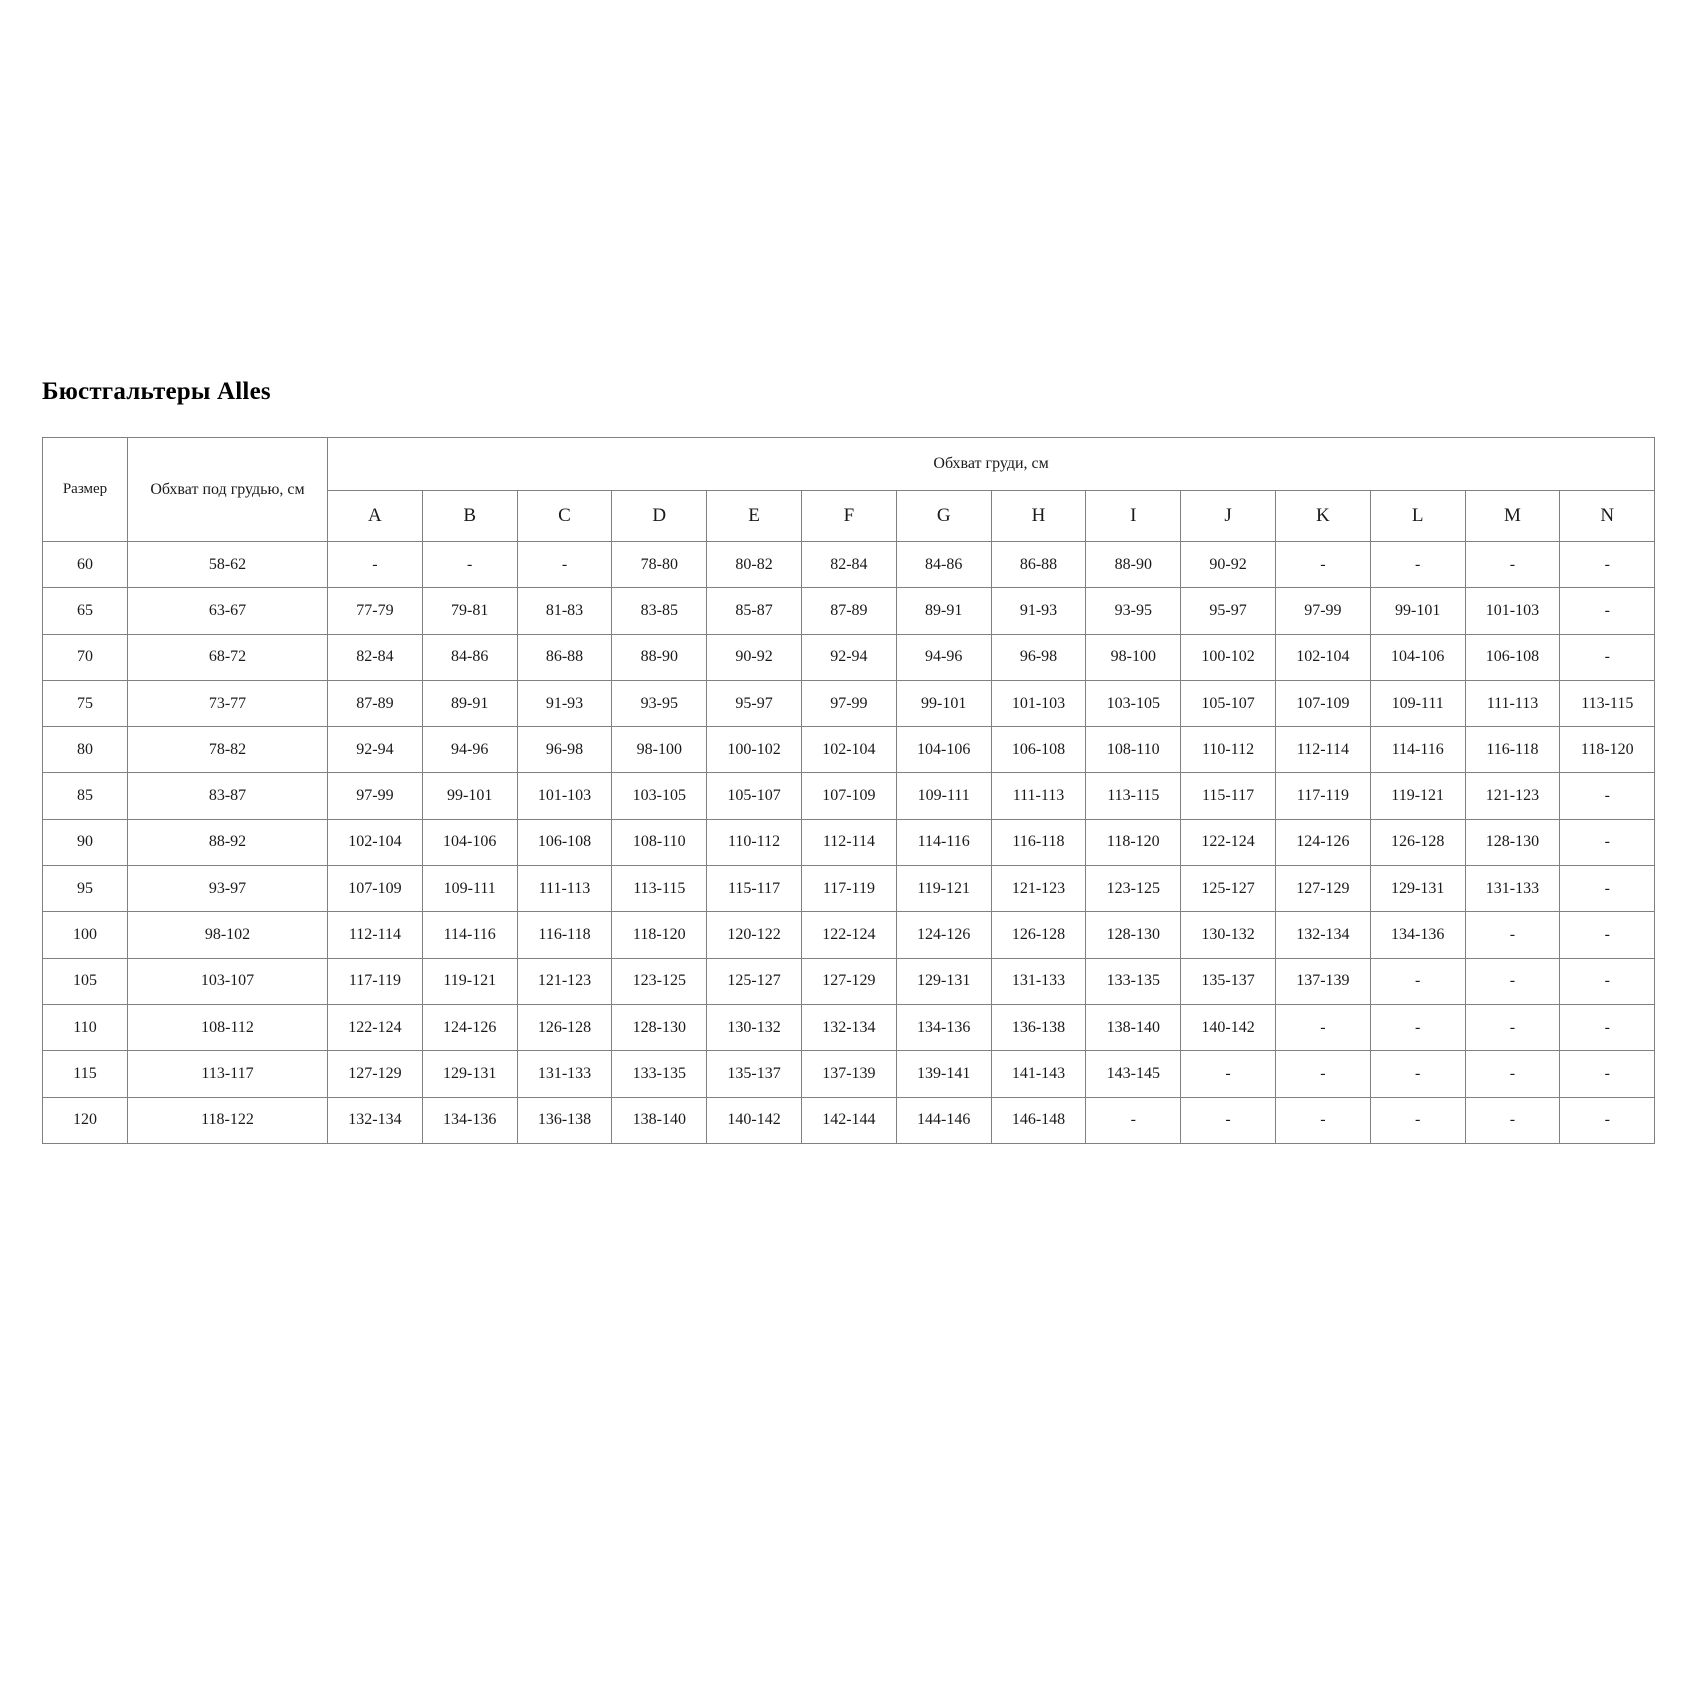  What do you see at coordinates (754, 657) in the screenshot?
I see `cell-bust-e: 90-92` at bounding box center [754, 657].